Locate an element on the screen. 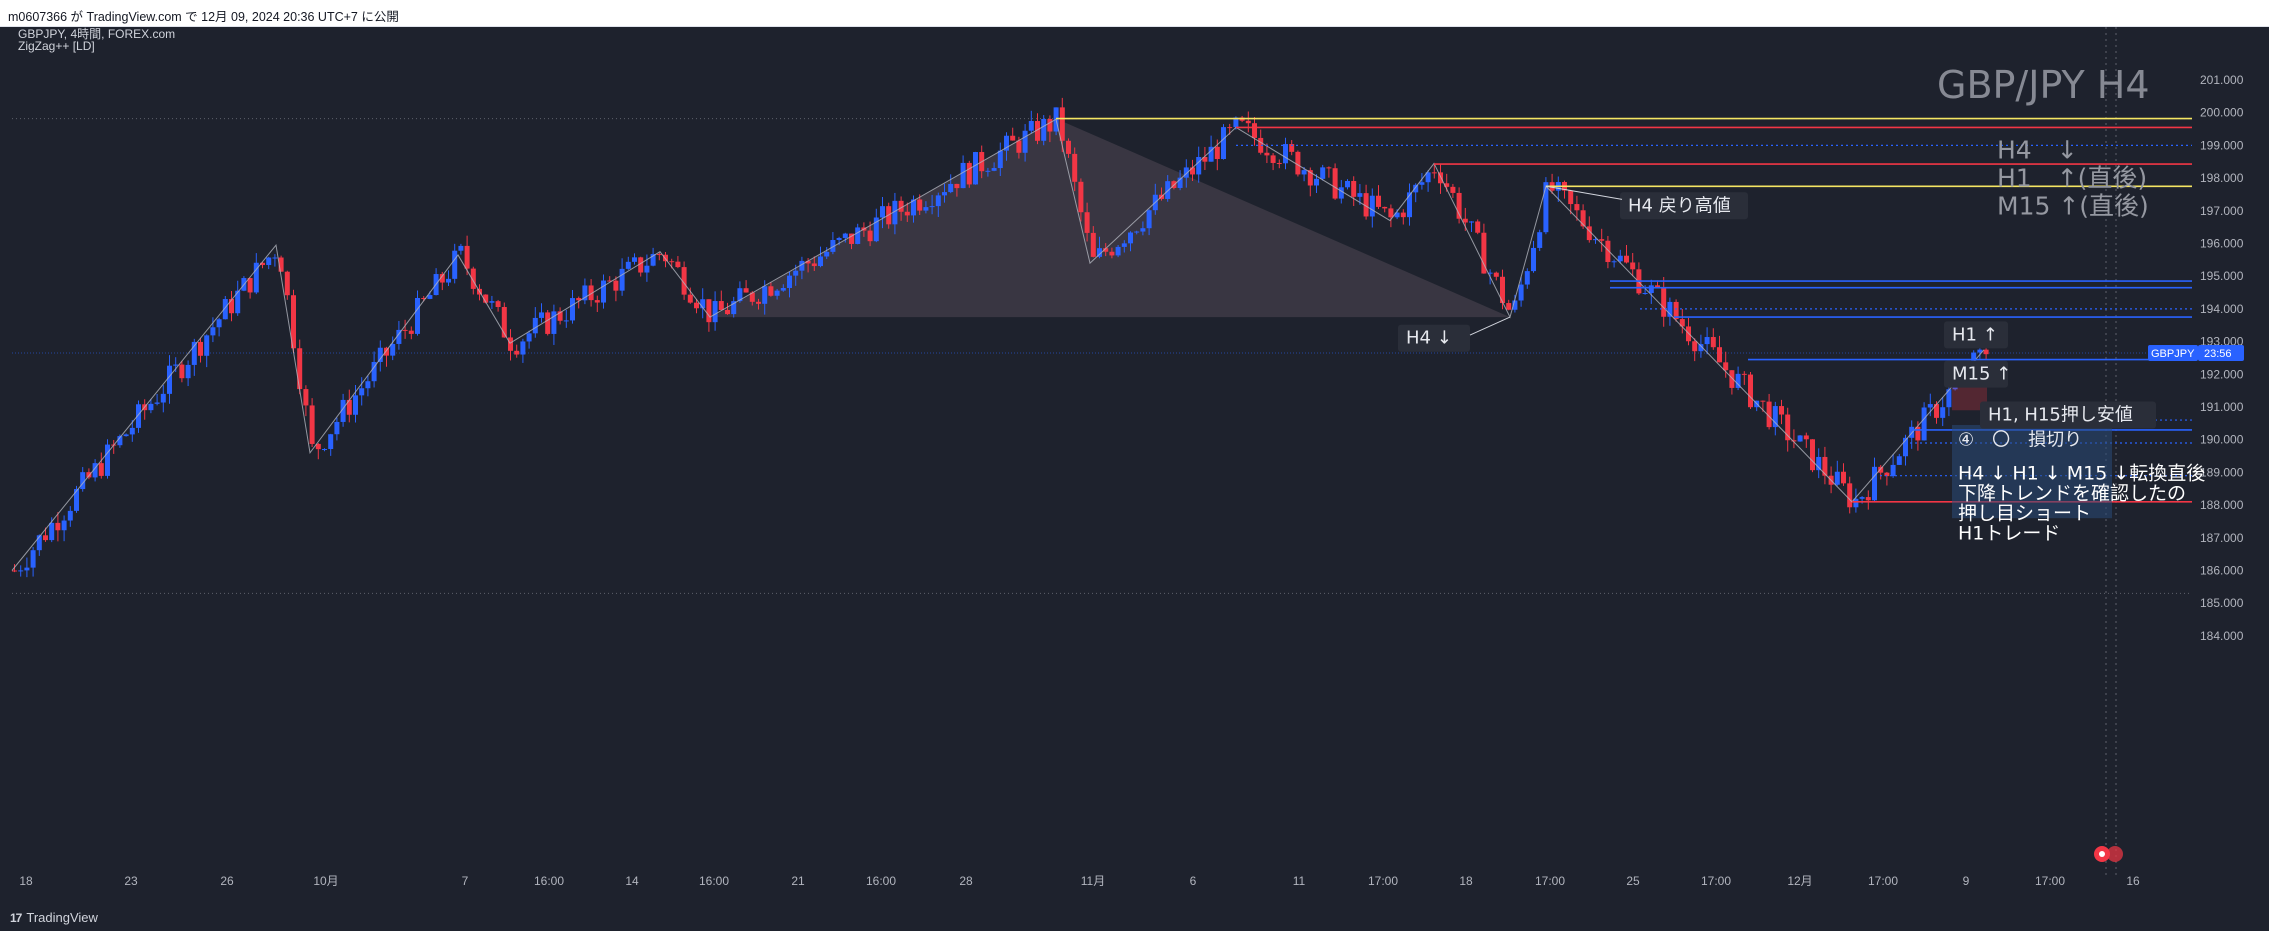  trade-zone is located at coordinates (2032, 471).